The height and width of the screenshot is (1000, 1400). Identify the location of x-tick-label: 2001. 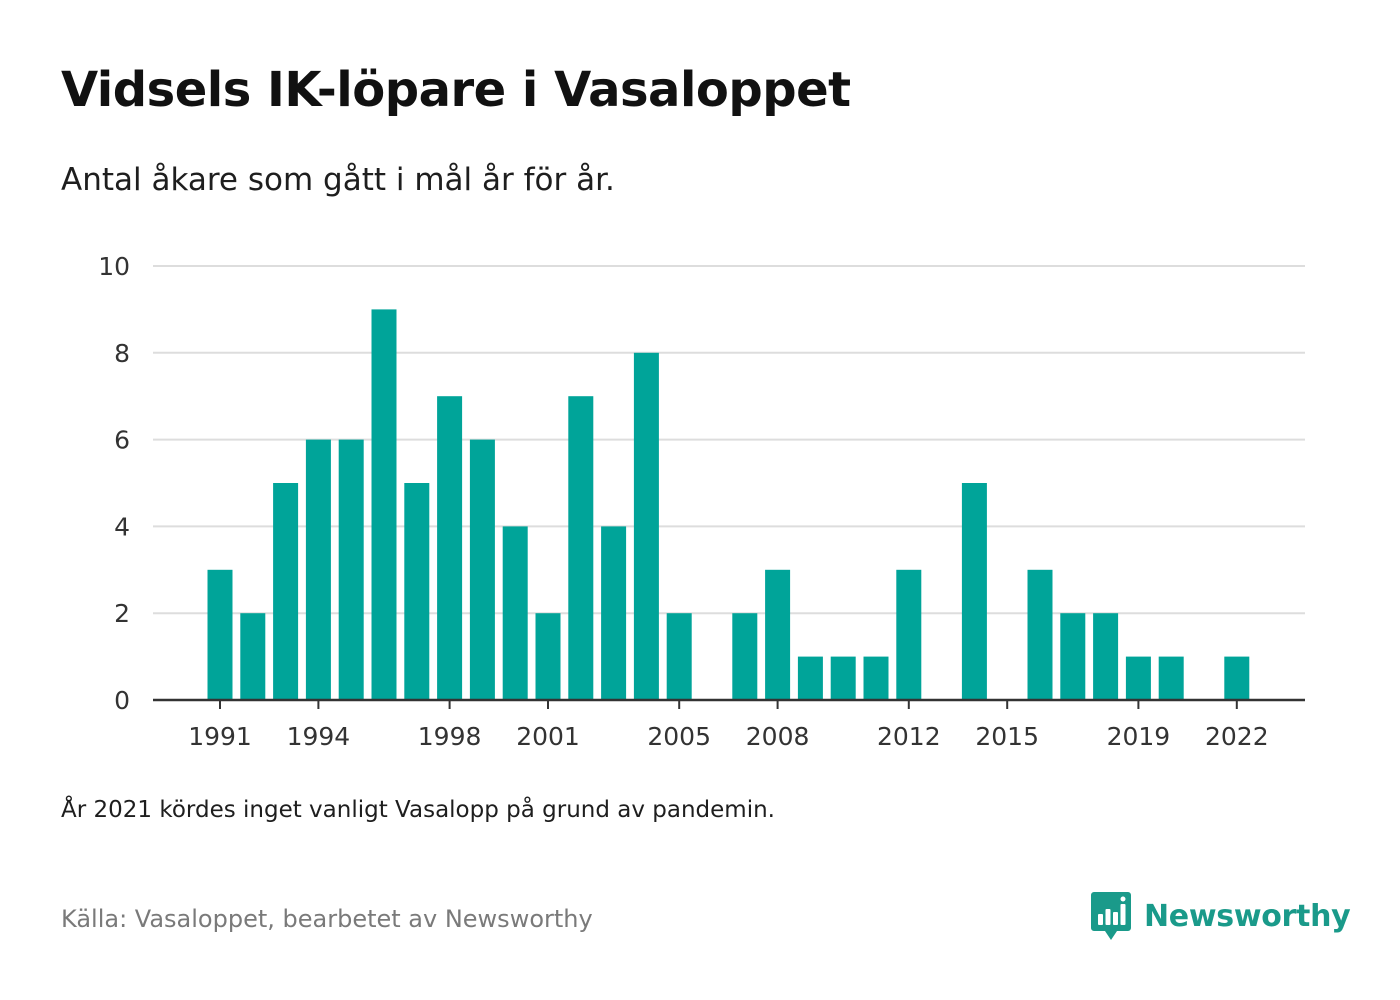
(548, 736).